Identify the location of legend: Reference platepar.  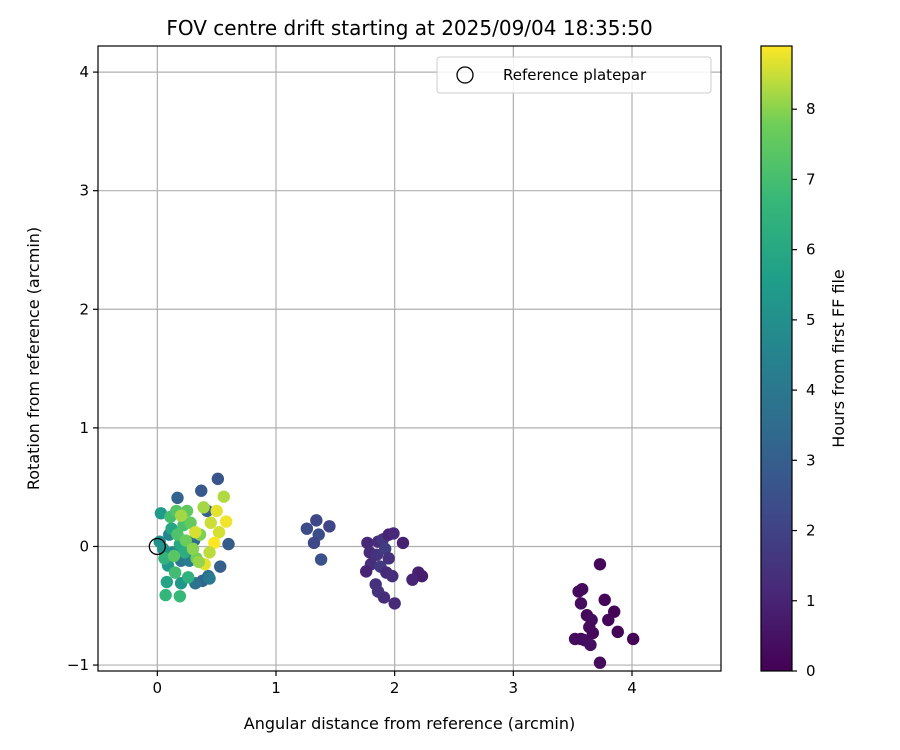
(574, 75).